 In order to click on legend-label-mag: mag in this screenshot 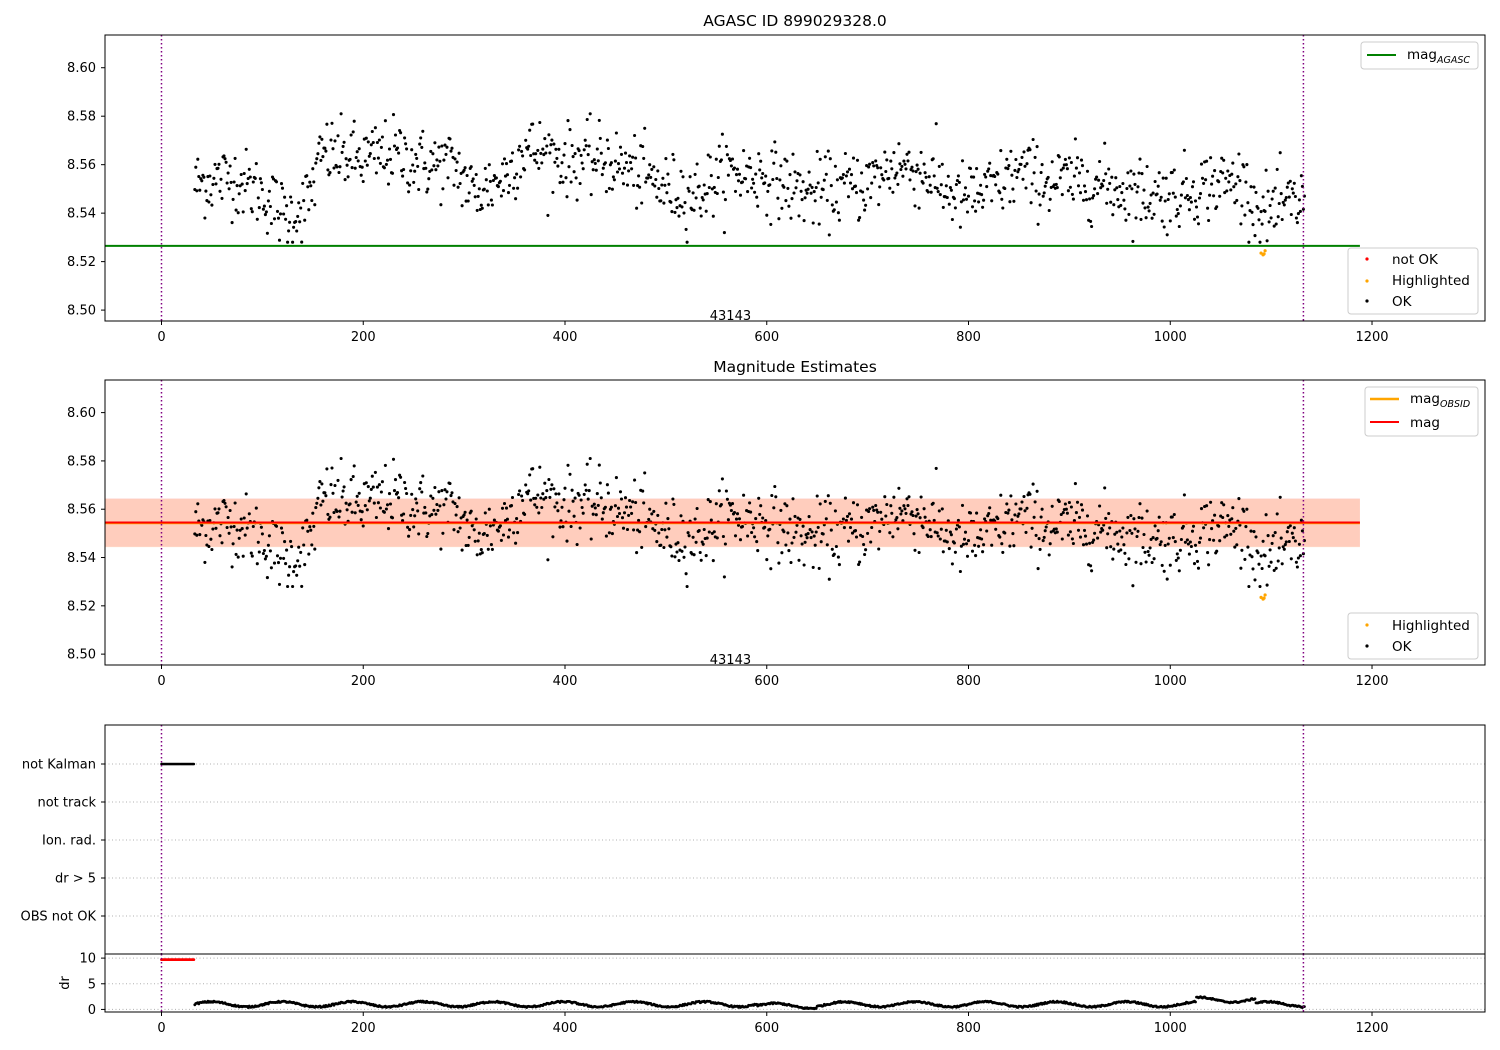, I will do `click(1425, 423)`.